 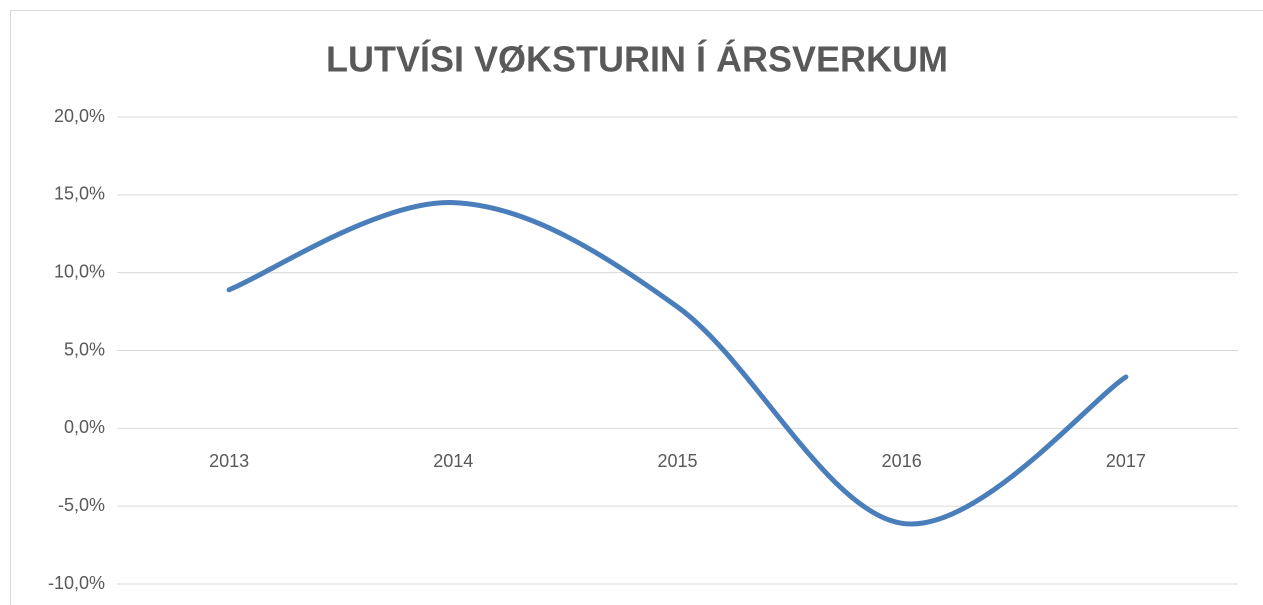 I want to click on chart-title: LUTVÍSI VØKSTURIN Í ÁRSVERKUM, so click(x=637, y=59).